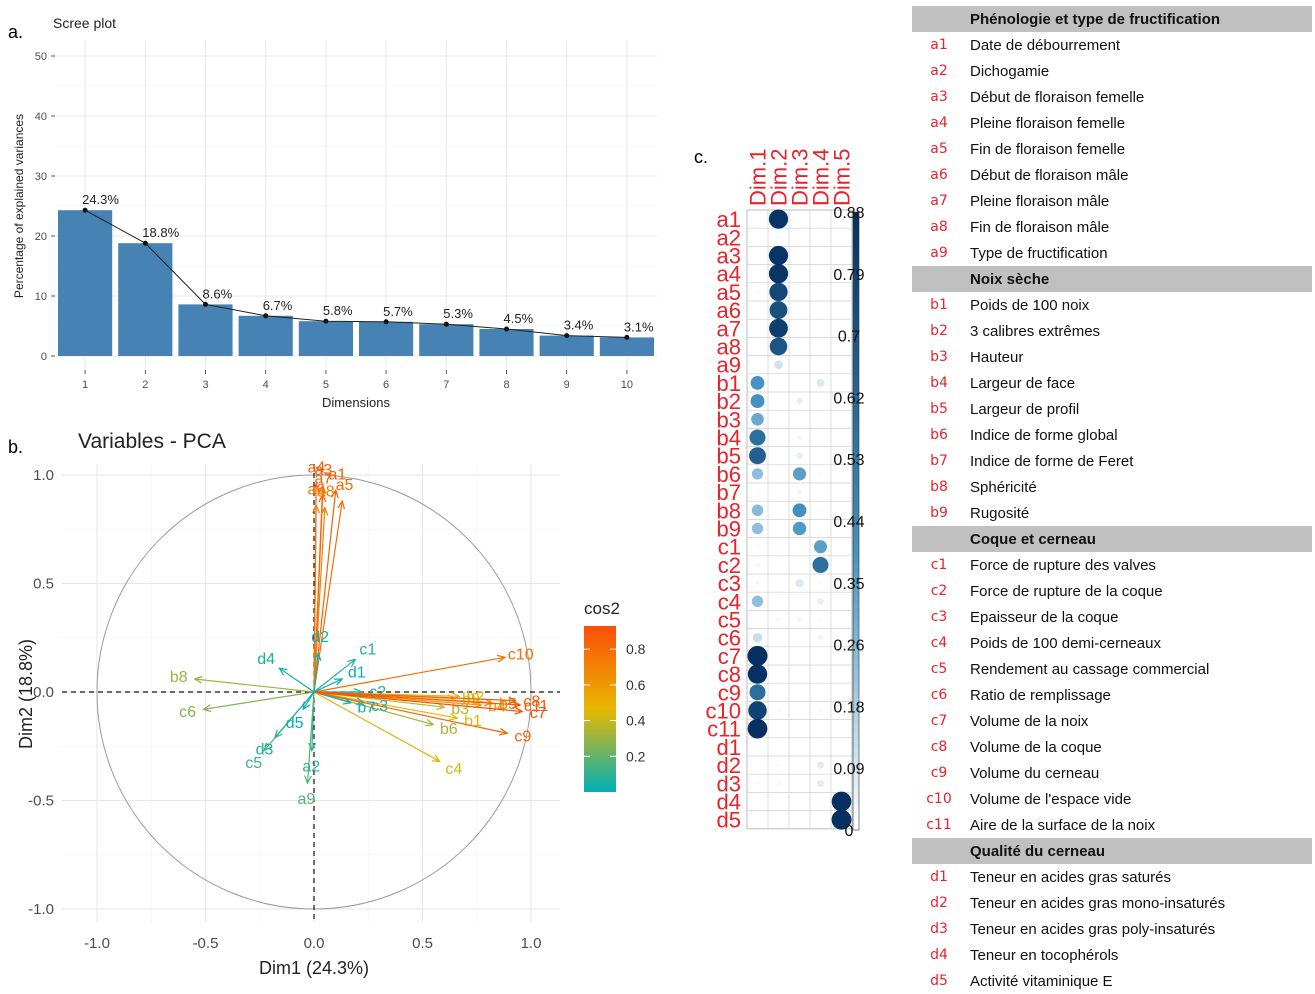 The image size is (1315, 994). What do you see at coordinates (729, 383) in the screenshot?
I see `corr-row-label: b1` at bounding box center [729, 383].